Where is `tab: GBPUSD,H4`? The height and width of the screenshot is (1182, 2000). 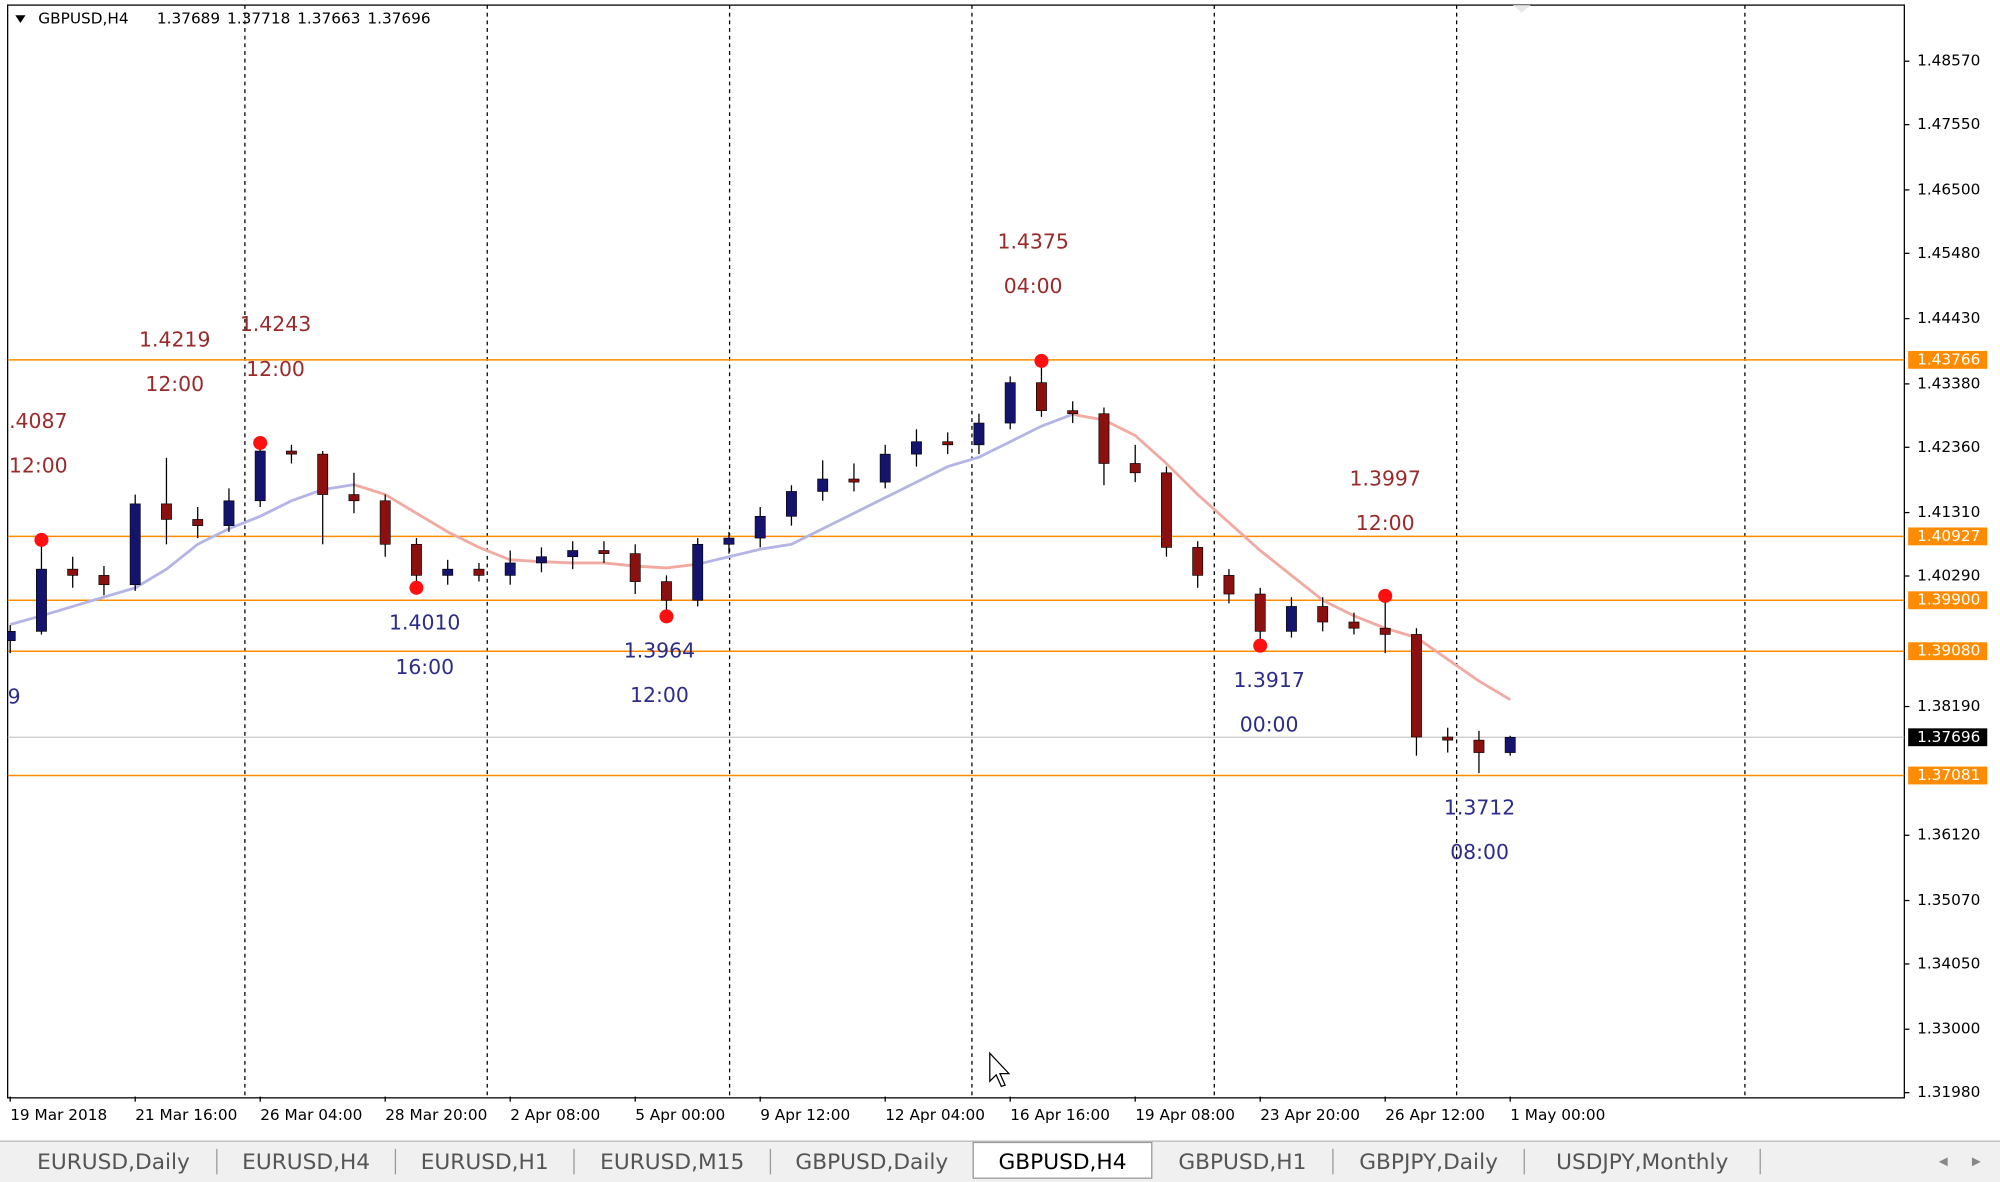
tab: GBPUSD,H4 is located at coordinates (1062, 1162).